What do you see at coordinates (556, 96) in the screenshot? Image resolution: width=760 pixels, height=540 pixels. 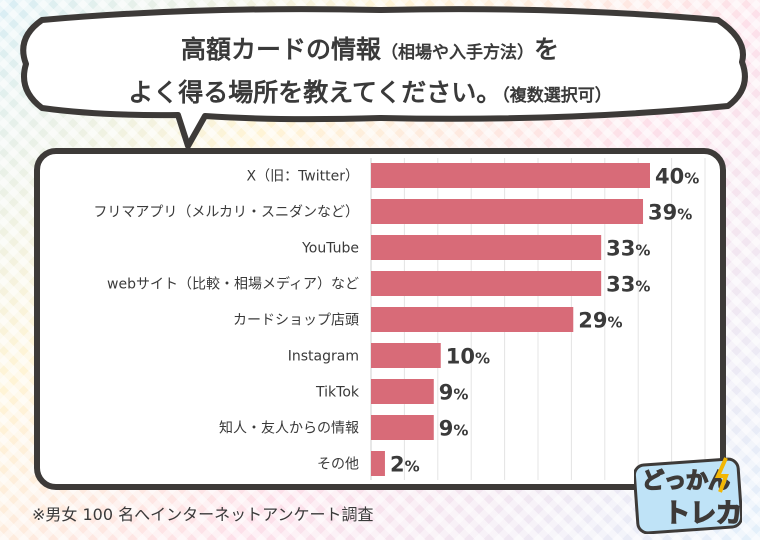 I see `title-line2-paren: （複数選択可）` at bounding box center [556, 96].